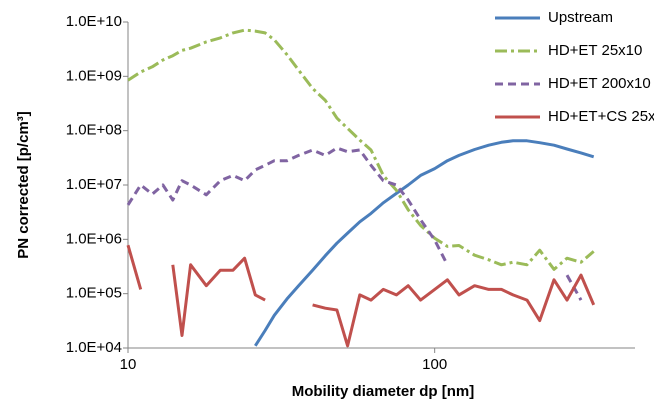  I want to click on y-tick-label: 1.0E+06, so click(94, 238).